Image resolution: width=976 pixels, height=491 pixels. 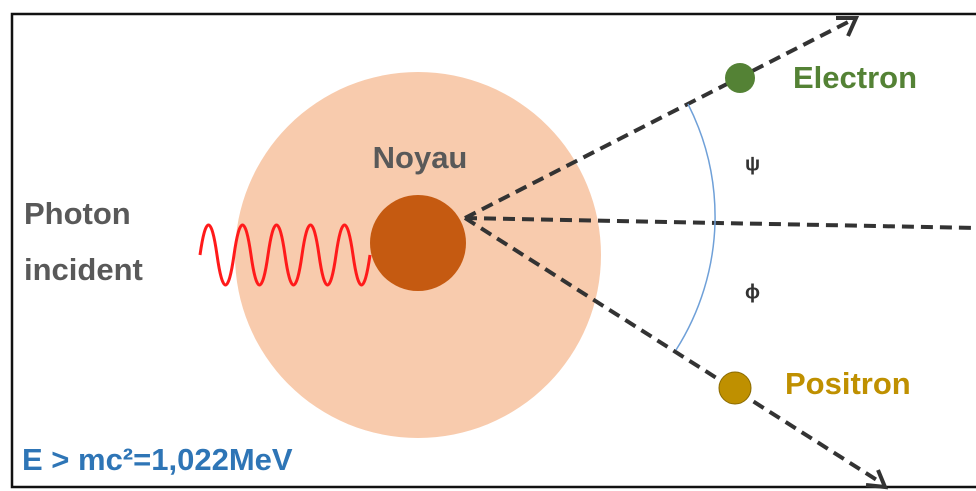 I want to click on reference-line, so click(x=720, y=223).